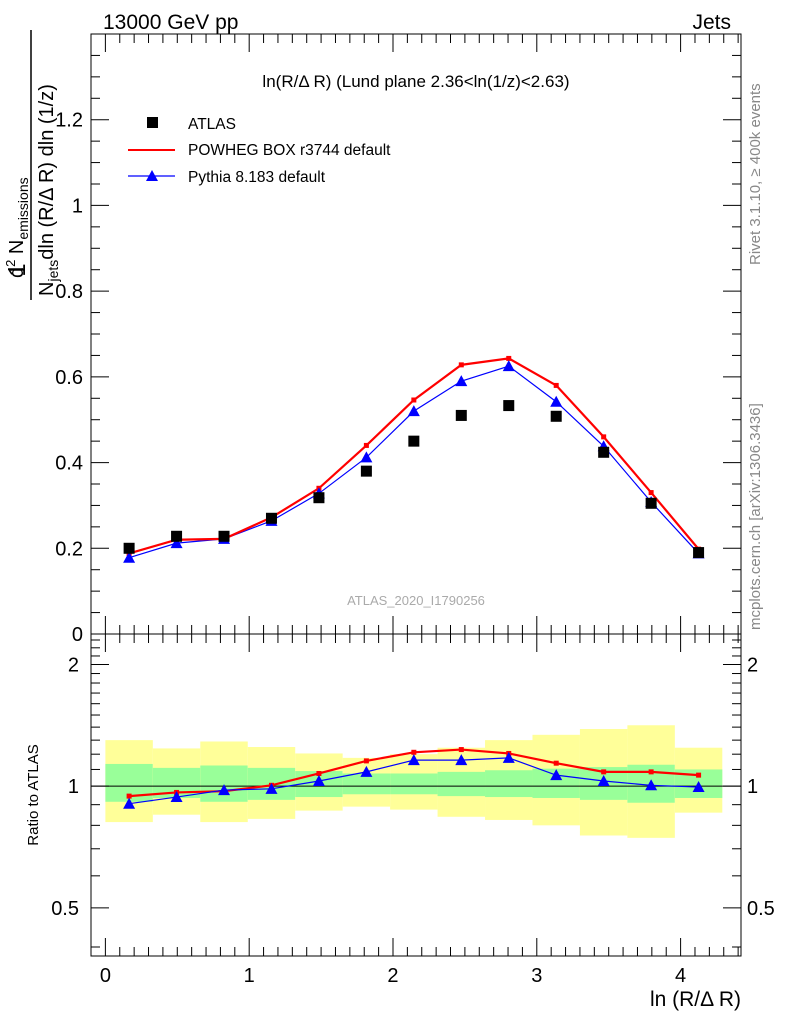 The image size is (786, 1024). What do you see at coordinates (69, 549) in the screenshot?
I see `main-y-tick-label: 0.2` at bounding box center [69, 549].